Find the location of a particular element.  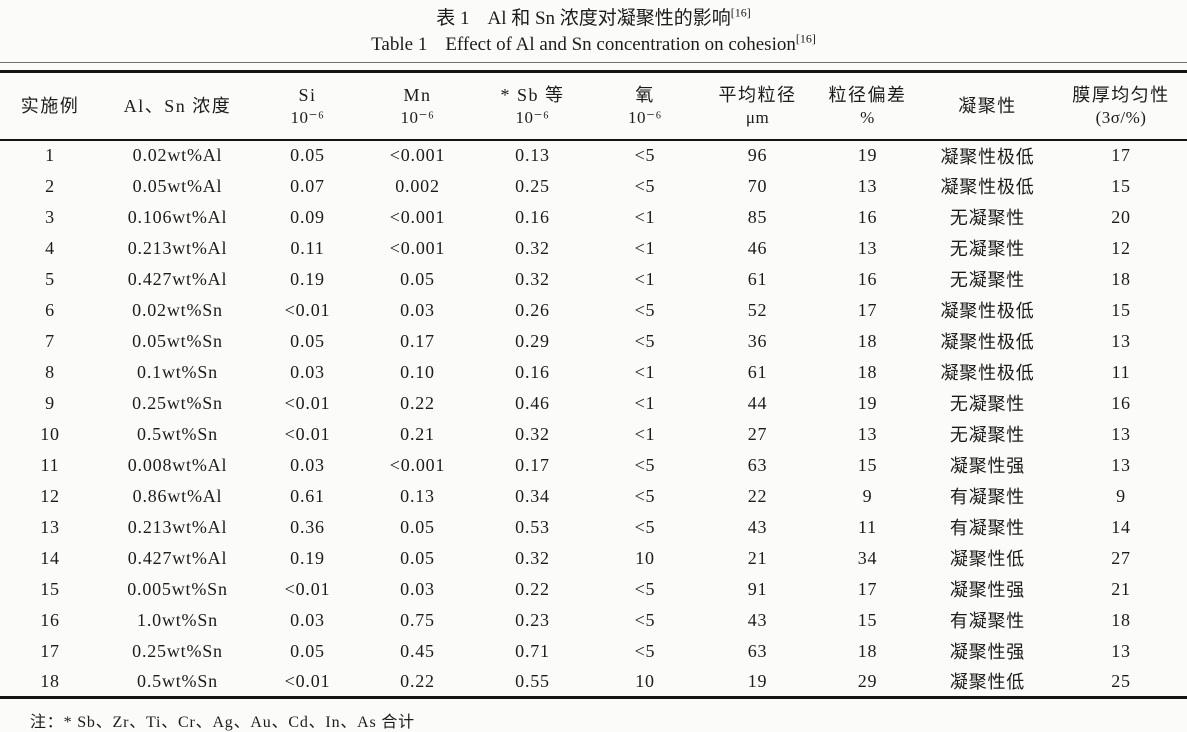

table-cell: 0.29 is located at coordinates (532, 340).